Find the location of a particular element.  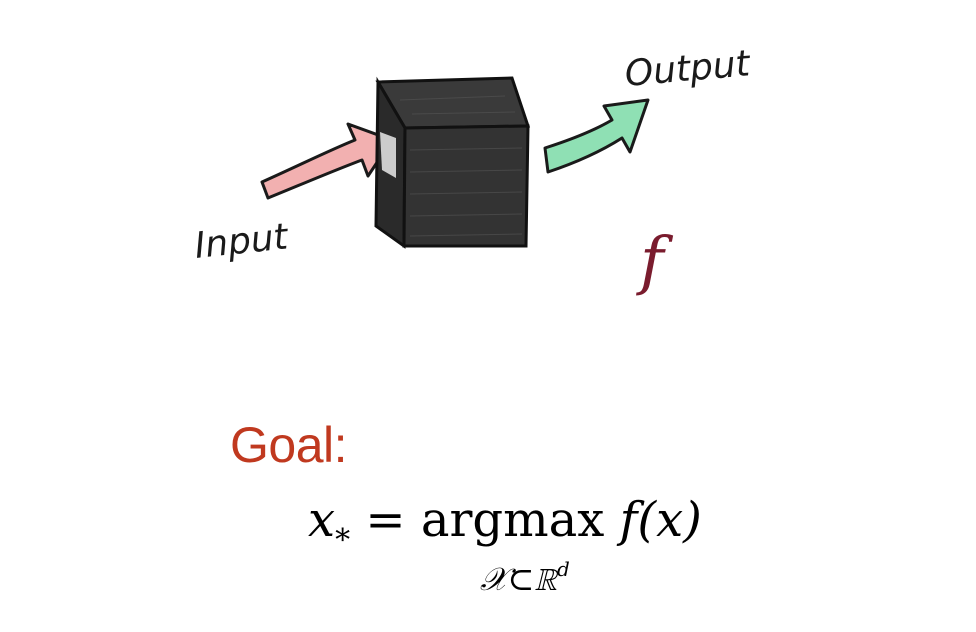

formula-domain: 𝒳⊂ℝd is located at coordinates (525, 578).